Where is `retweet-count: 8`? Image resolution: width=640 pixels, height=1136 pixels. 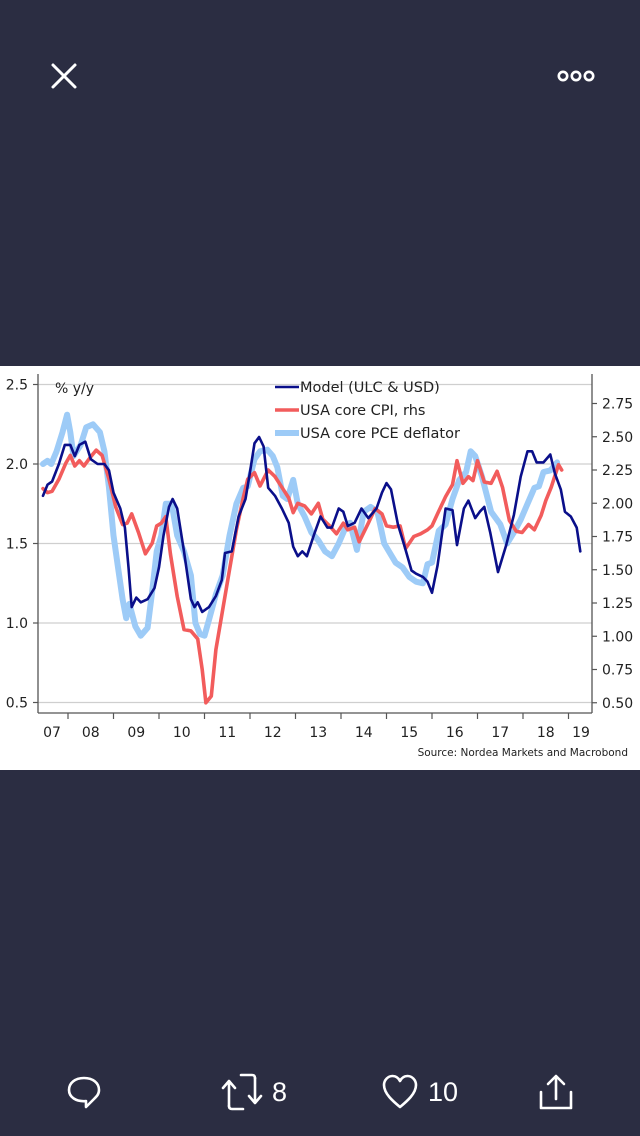 retweet-count: 8 is located at coordinates (280, 1091).